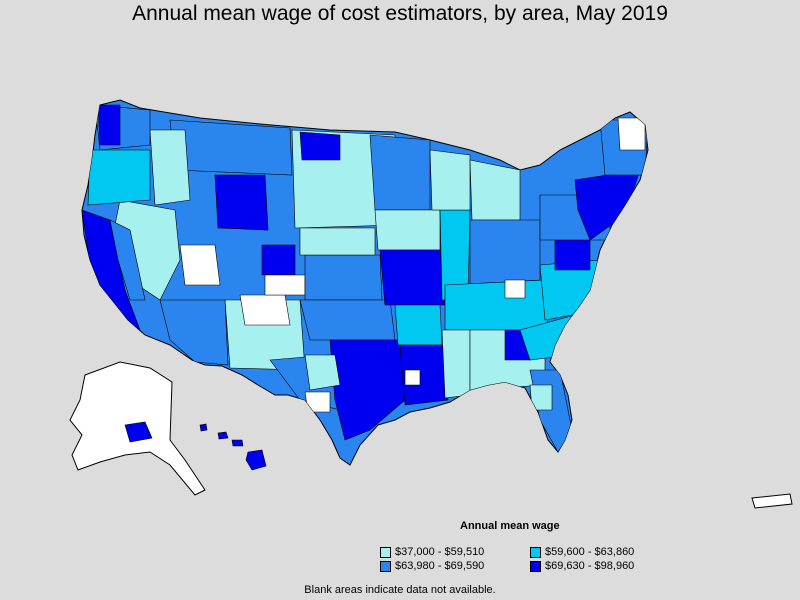  Describe the element at coordinates (343, 277) in the screenshot. I see `region-kansas` at that location.